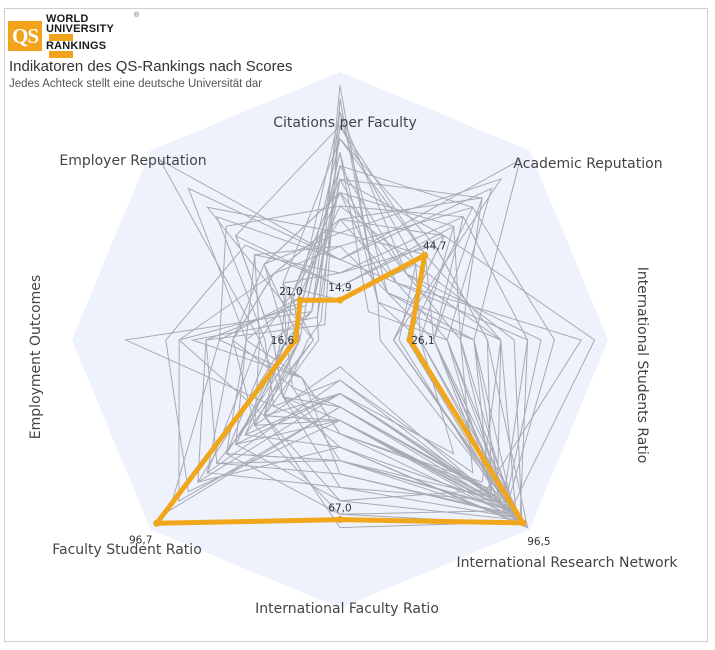 This screenshot has height=650, width=715. I want to click on highlighted-value-label: 44,7, so click(434, 246).